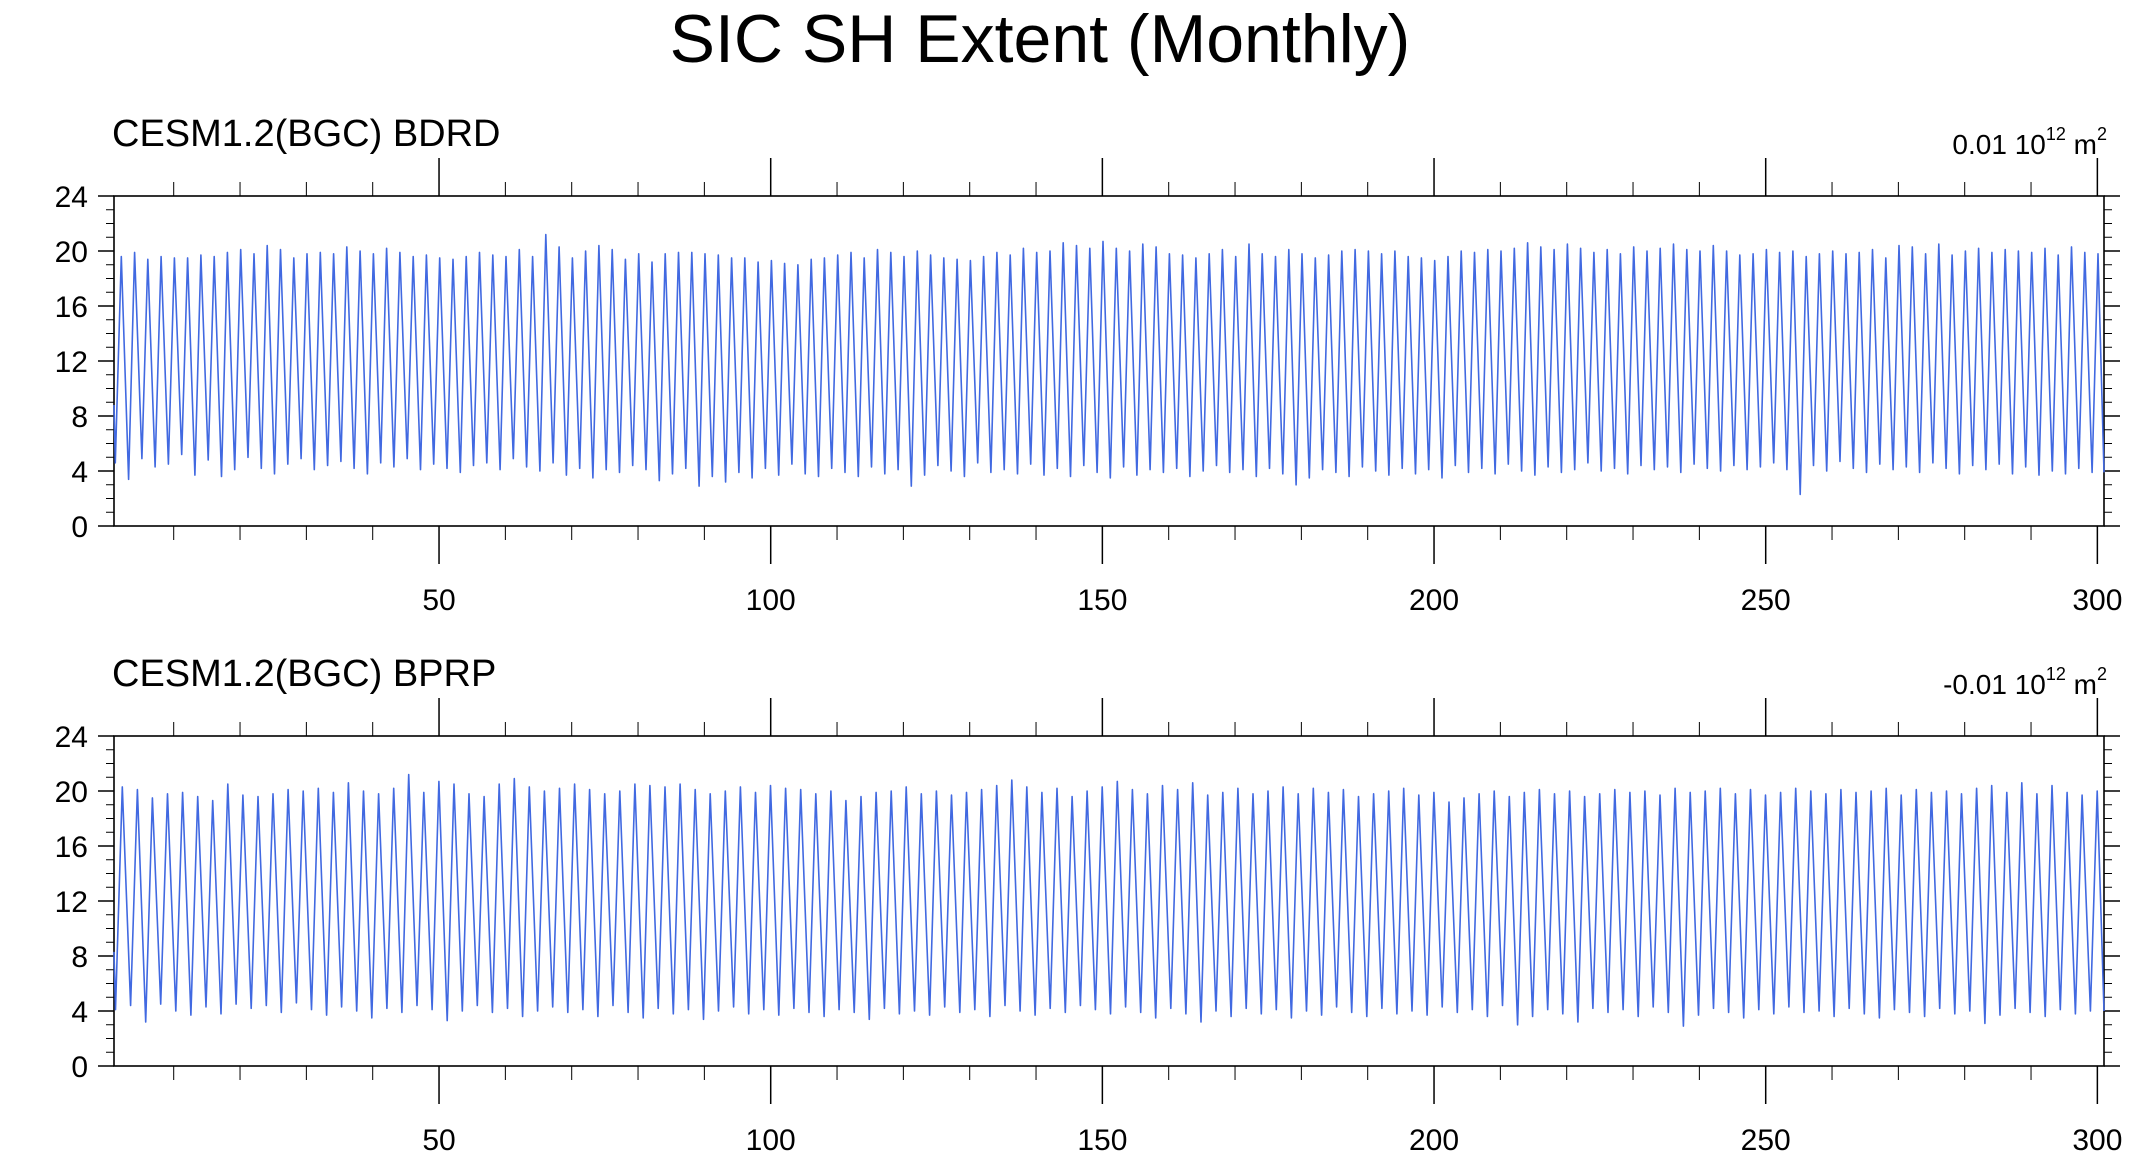 This screenshot has height=1169, width=2151. I want to click on panel-title: CESM1.2(BGC) BPRP, so click(304, 674).